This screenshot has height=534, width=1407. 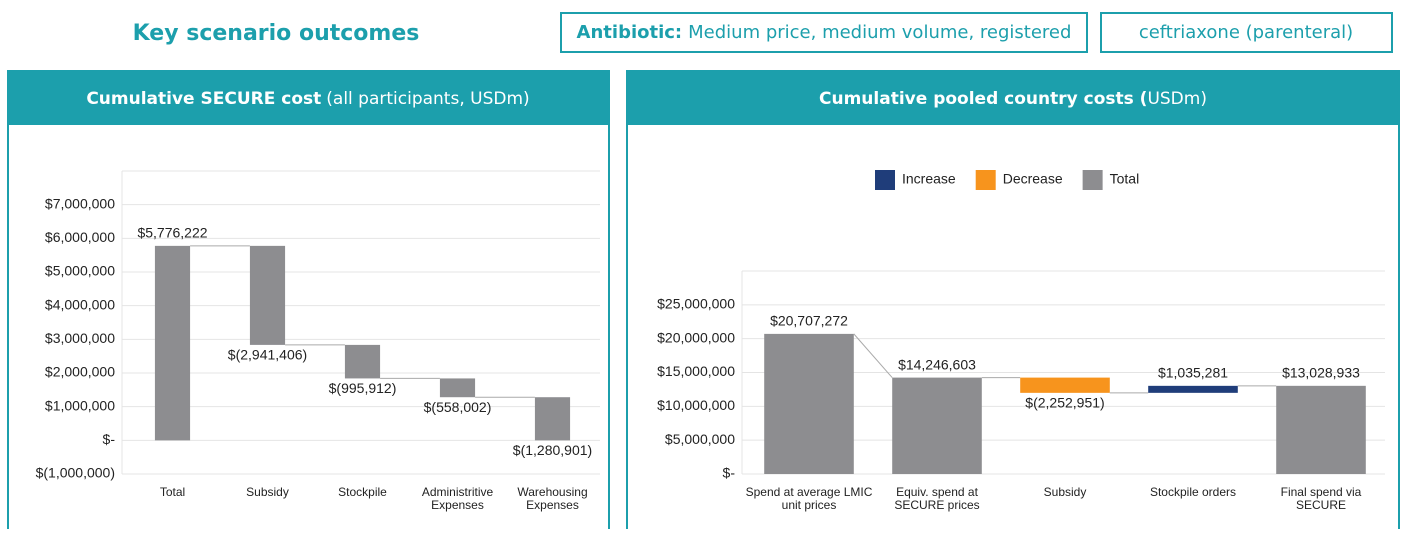 I want to click on x-tick-label: Stockpile, so click(x=362, y=492).